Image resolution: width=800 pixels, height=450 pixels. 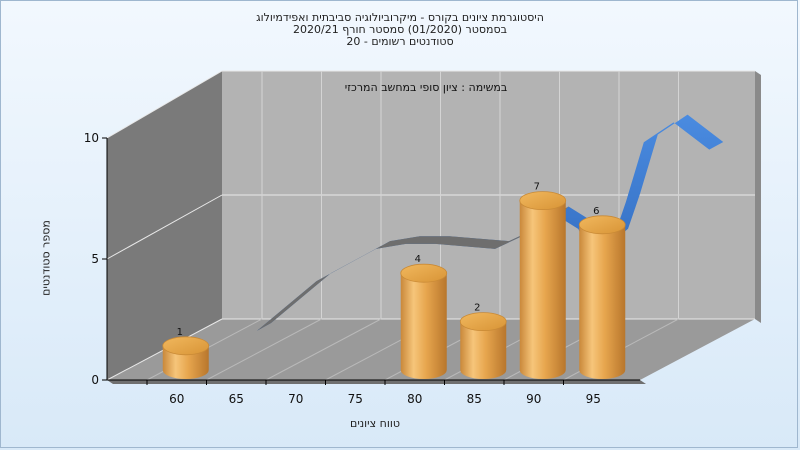 What do you see at coordinates (95, 380) in the screenshot?
I see `y-tick-label-0: 0` at bounding box center [95, 380].